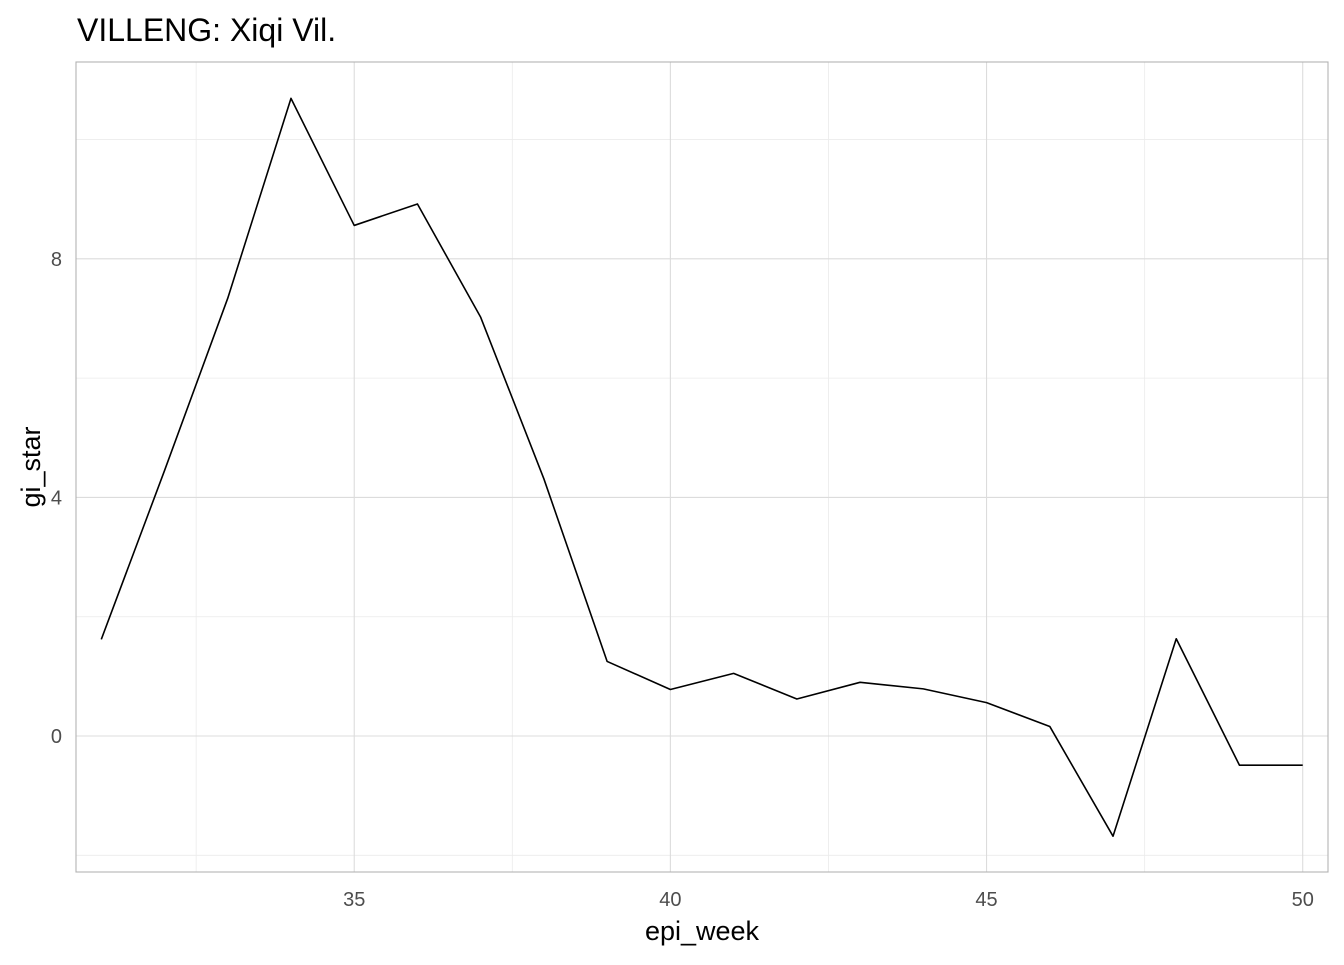  I want to click on y-axis-ticks: 0 4 8, so click(56, 498).